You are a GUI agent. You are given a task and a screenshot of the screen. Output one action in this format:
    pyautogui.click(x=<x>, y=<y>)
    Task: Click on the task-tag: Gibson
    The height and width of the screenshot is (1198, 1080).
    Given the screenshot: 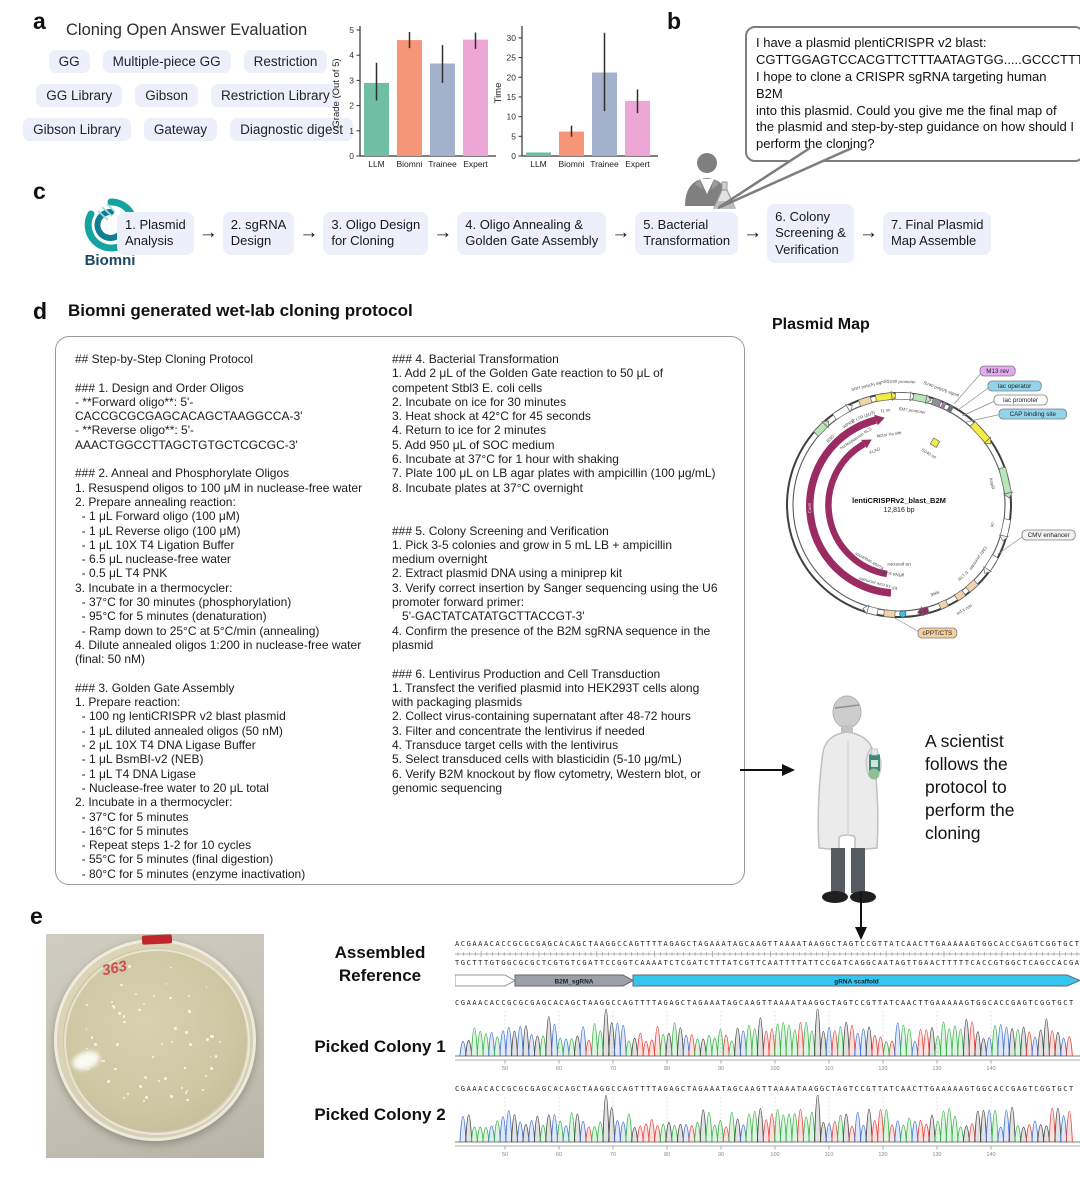 What is the action you would take?
    pyautogui.click(x=166, y=95)
    